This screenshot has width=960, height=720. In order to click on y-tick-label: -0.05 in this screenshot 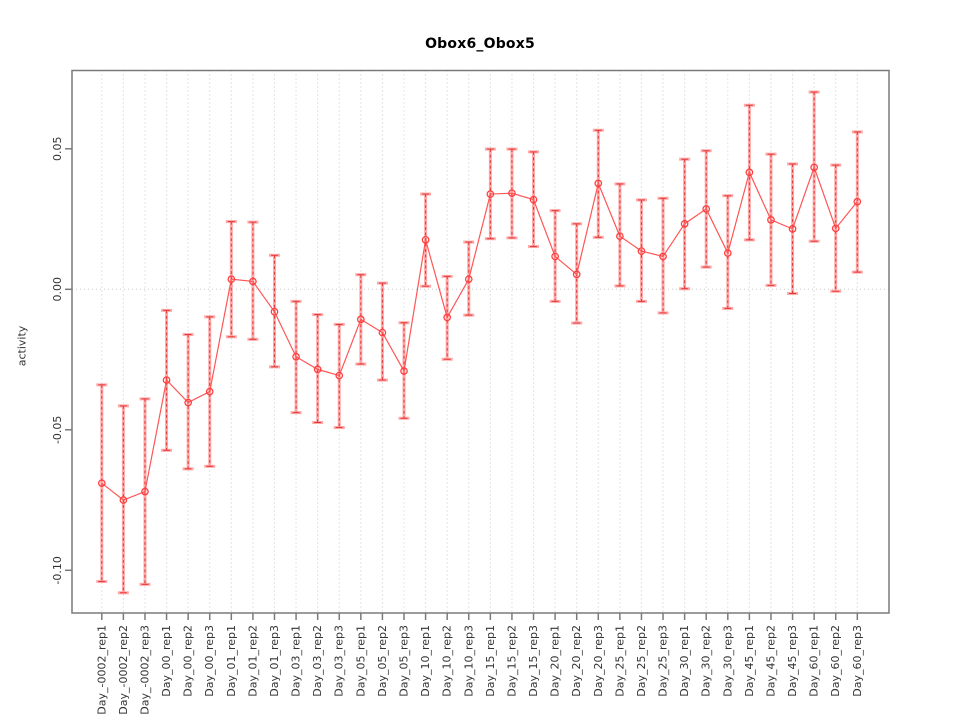, I will do `click(57, 430)`.